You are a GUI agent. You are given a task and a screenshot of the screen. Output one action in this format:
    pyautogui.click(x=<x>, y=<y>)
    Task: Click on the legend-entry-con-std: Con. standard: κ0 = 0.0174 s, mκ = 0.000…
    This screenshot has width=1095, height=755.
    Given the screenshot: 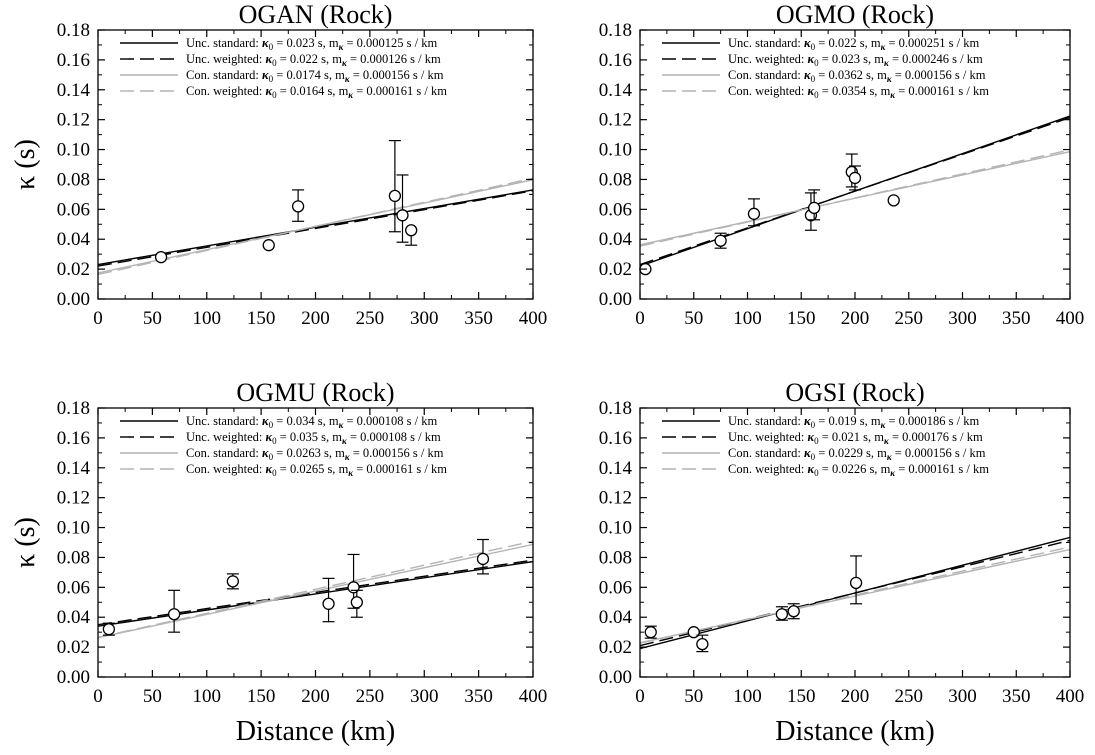 What is the action you would take?
    pyautogui.click(x=315, y=76)
    